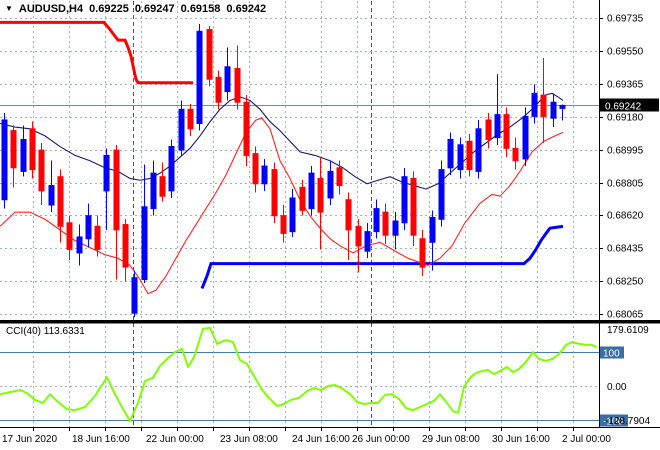 Image resolution: width=660 pixels, height=450 pixels. What do you see at coordinates (617, 387) in the screenshot?
I see `cci-zero-label: 0.00` at bounding box center [617, 387].